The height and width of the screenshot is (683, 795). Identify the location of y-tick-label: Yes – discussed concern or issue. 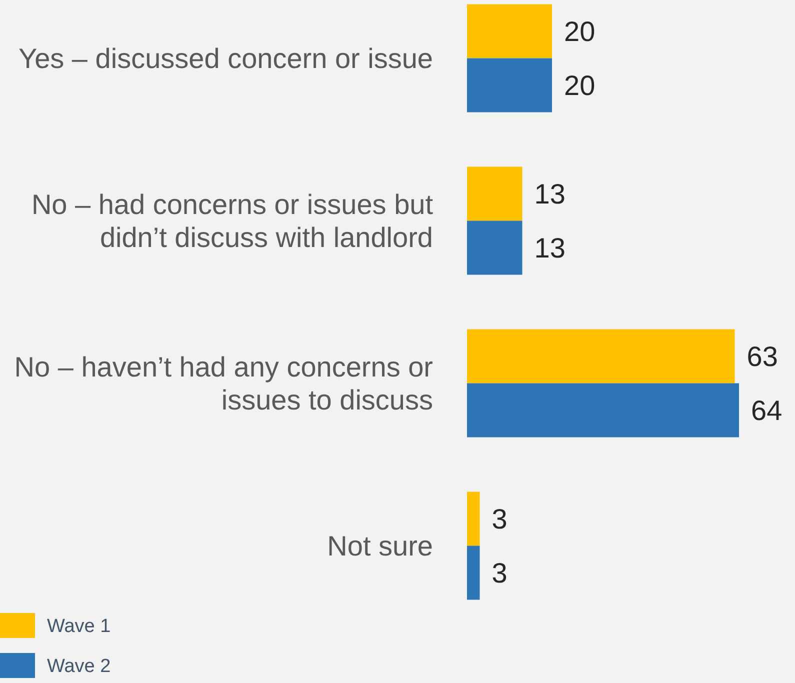
(225, 58).